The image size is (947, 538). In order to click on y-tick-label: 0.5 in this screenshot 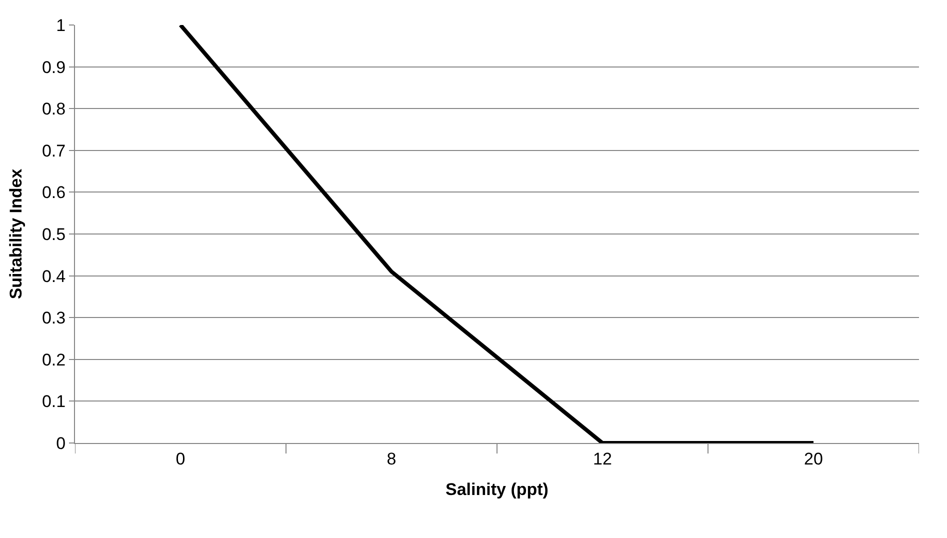, I will do `click(54, 234)`.